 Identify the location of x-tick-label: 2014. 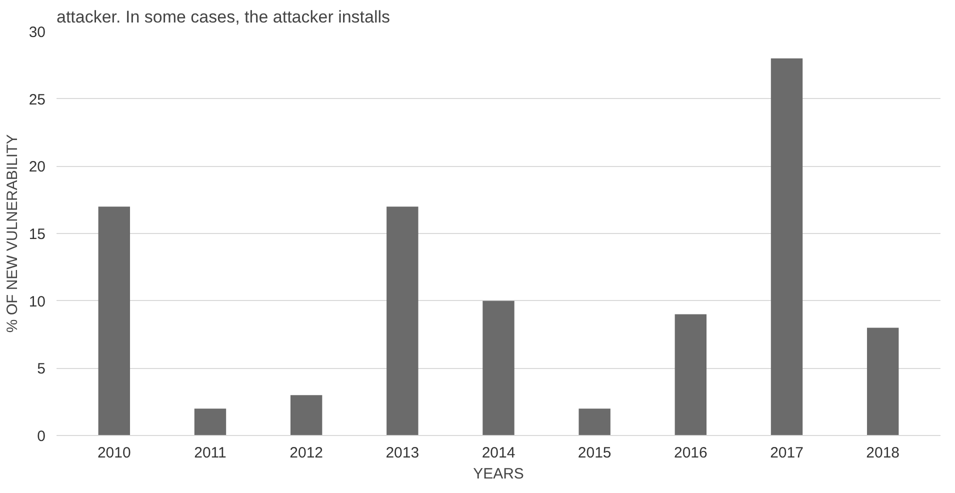
(499, 453).